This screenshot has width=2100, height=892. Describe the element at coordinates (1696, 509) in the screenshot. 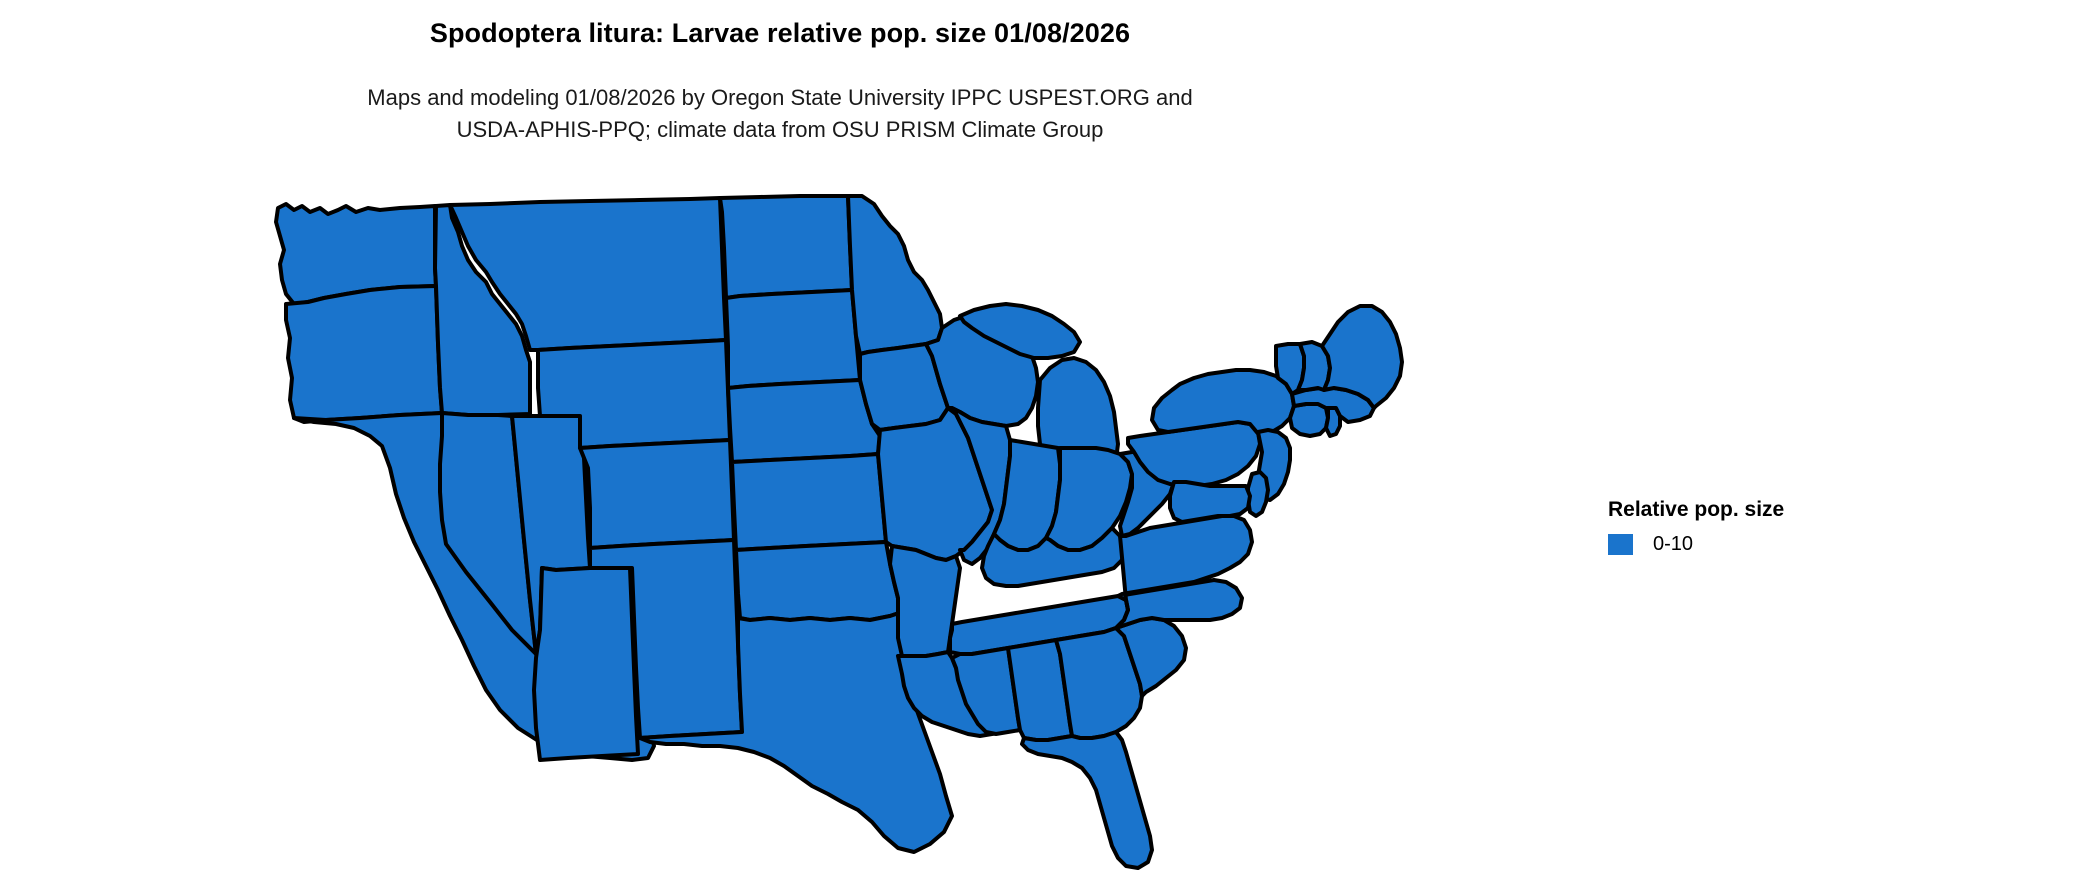

I see `legend-title: Relative pop. size` at that location.